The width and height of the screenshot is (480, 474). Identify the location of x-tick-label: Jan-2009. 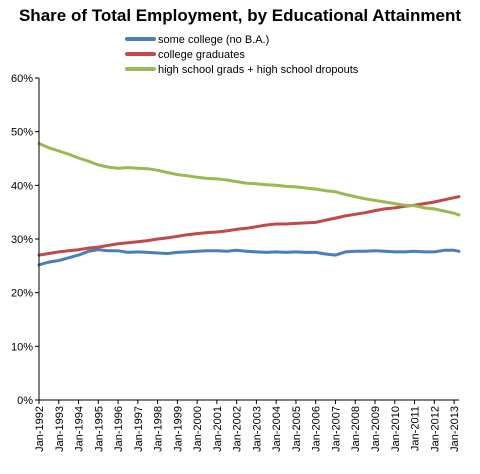
(376, 429).